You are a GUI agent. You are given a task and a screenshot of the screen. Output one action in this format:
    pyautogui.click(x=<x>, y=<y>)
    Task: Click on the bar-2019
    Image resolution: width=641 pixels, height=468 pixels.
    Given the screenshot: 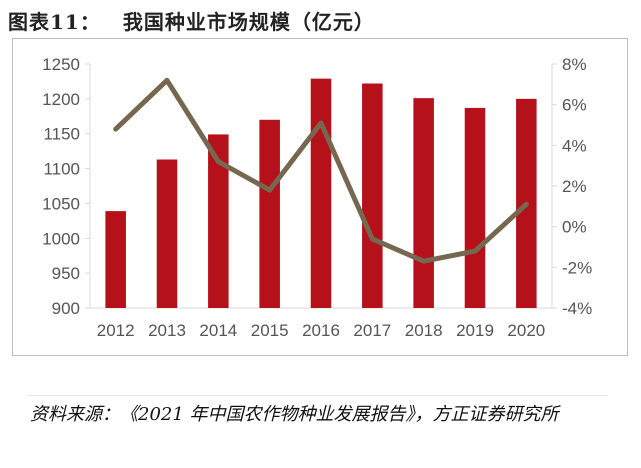 What is the action you would take?
    pyautogui.click(x=475, y=207)
    